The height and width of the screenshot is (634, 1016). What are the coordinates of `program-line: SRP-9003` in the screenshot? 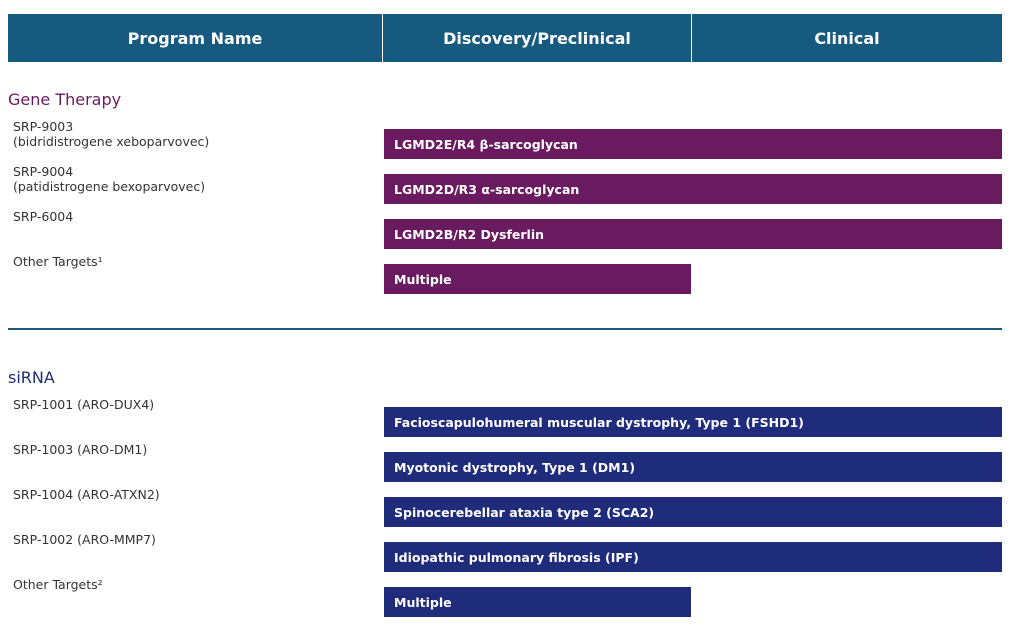 It's located at (43, 126).